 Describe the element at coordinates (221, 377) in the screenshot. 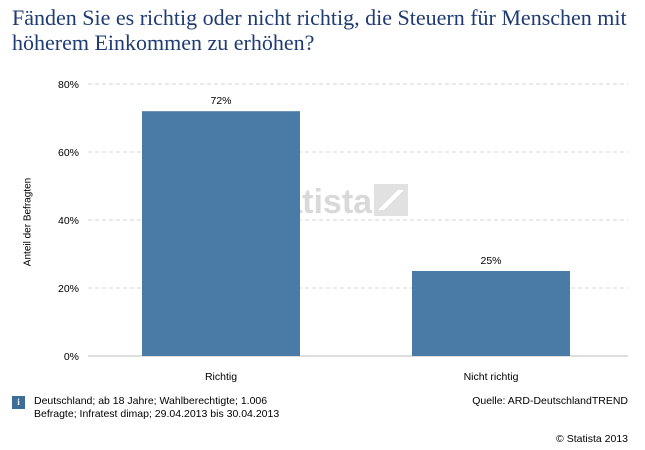

I see `x-tick-label: Richtig` at that location.